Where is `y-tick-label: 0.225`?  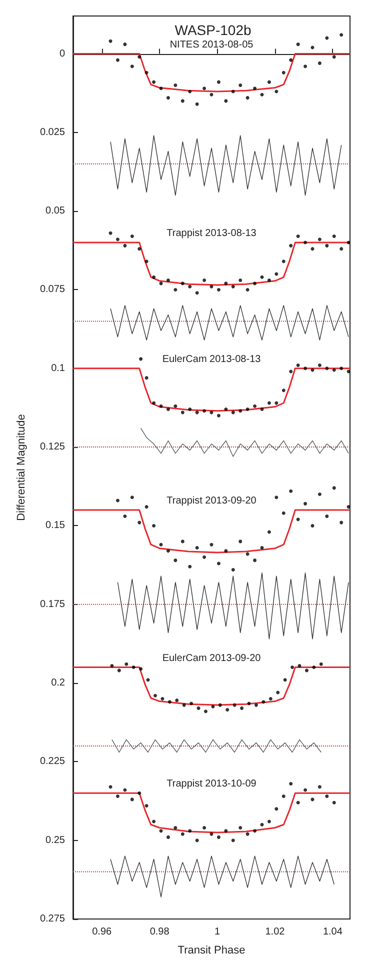 y-tick-label: 0.225 is located at coordinates (53, 762).